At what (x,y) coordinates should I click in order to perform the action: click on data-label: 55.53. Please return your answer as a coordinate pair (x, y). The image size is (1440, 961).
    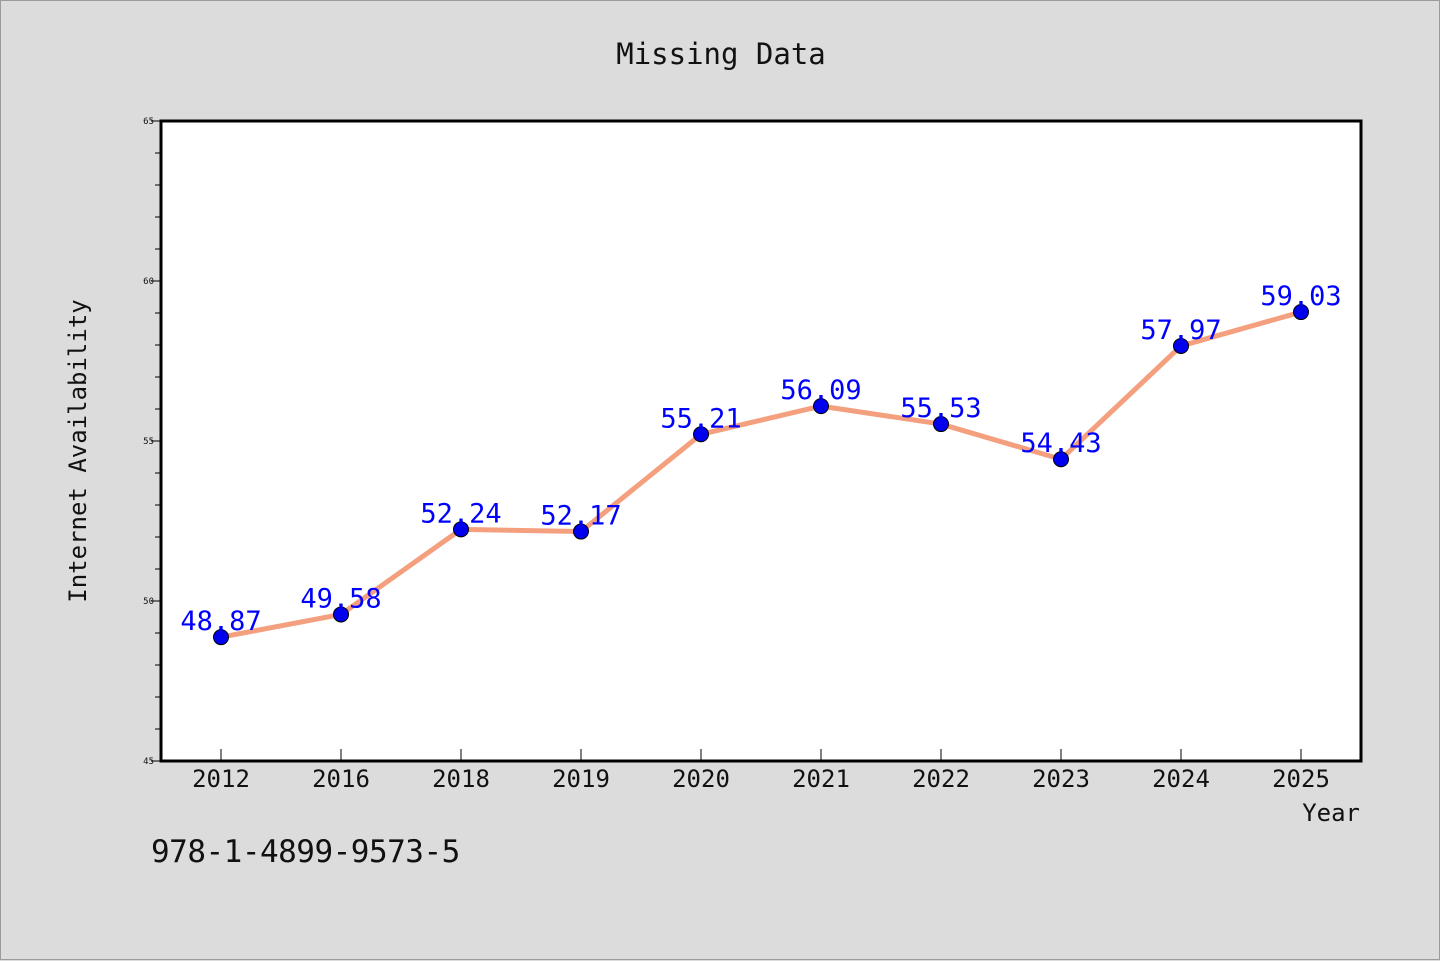
    Looking at the image, I should click on (940, 408).